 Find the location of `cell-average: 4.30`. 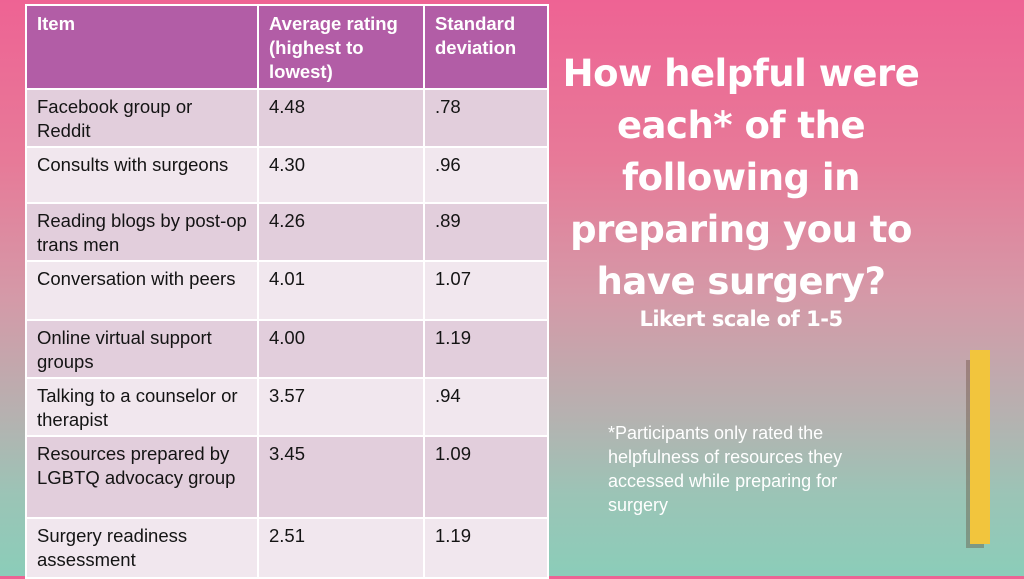

cell-average: 4.30 is located at coordinates (341, 175).